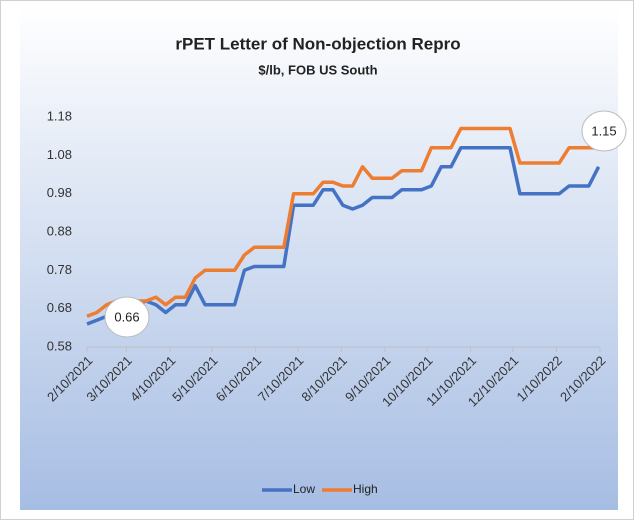 The image size is (634, 520). What do you see at coordinates (59, 115) in the screenshot?
I see `y-tick-label: 1.18` at bounding box center [59, 115].